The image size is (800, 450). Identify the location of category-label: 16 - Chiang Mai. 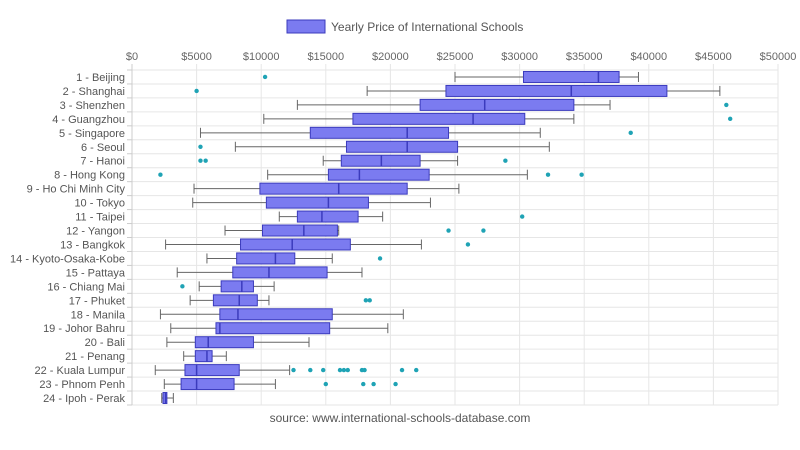
(86, 287).